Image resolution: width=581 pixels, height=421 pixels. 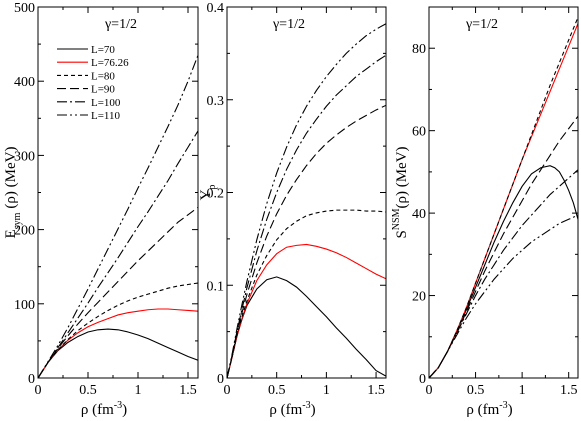 I want to click on y-tick-label: 20, so click(x=419, y=297).